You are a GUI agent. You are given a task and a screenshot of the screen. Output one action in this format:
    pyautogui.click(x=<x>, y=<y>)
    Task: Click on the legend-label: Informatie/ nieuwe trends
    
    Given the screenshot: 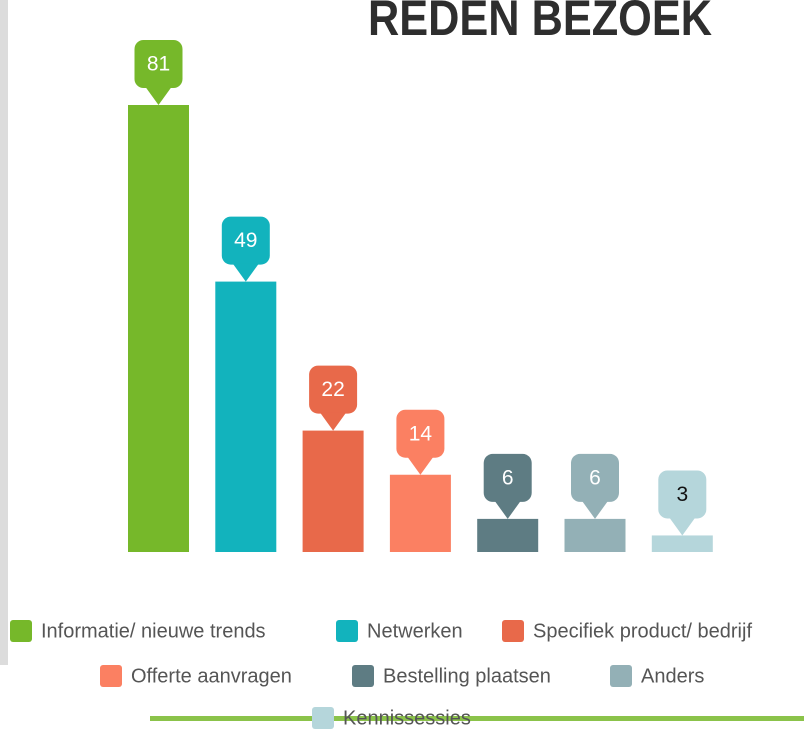 What is the action you would take?
    pyautogui.click(x=153, y=631)
    